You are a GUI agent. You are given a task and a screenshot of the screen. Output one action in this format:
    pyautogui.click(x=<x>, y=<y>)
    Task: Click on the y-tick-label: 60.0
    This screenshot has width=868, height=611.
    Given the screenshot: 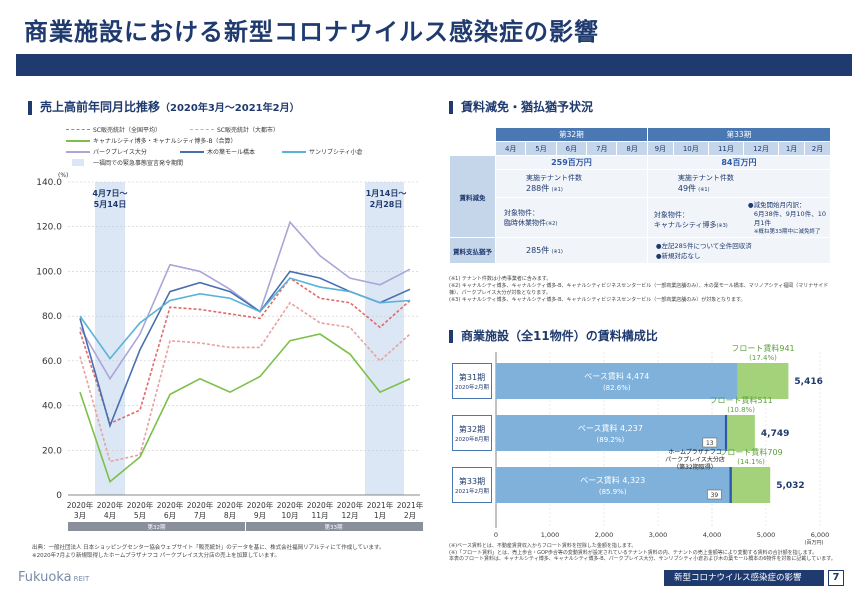 What is the action you would take?
    pyautogui.click(x=52, y=362)
    